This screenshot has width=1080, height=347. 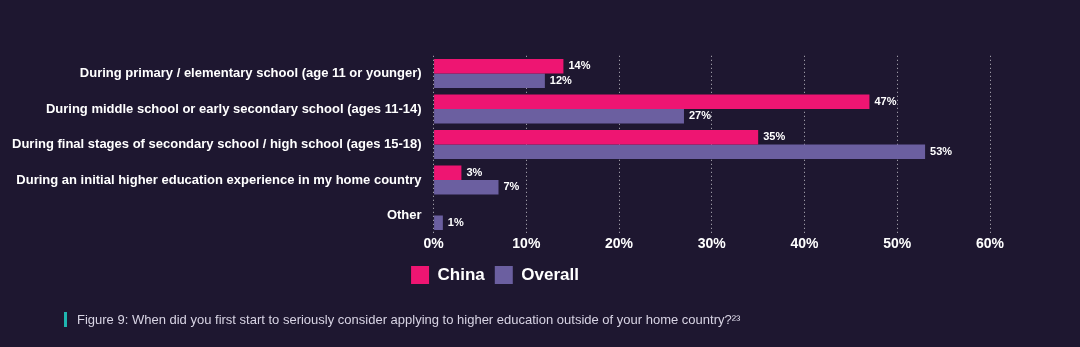 What do you see at coordinates (434, 243) in the screenshot?
I see `x-tick-label: 0%` at bounding box center [434, 243].